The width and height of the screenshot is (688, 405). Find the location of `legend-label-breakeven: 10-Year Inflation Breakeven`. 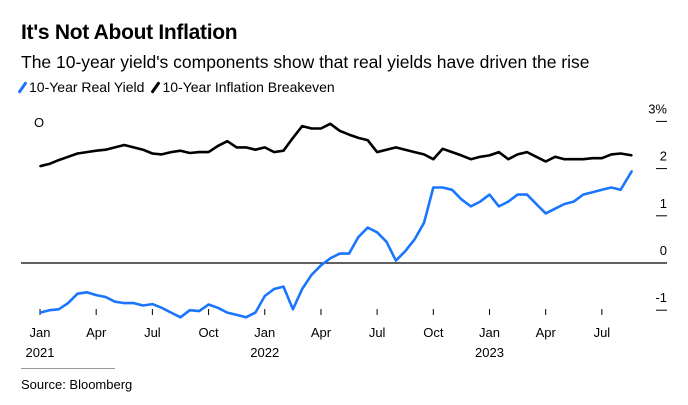

legend-label-breakeven: 10-Year Inflation Breakeven is located at coordinates (248, 87).